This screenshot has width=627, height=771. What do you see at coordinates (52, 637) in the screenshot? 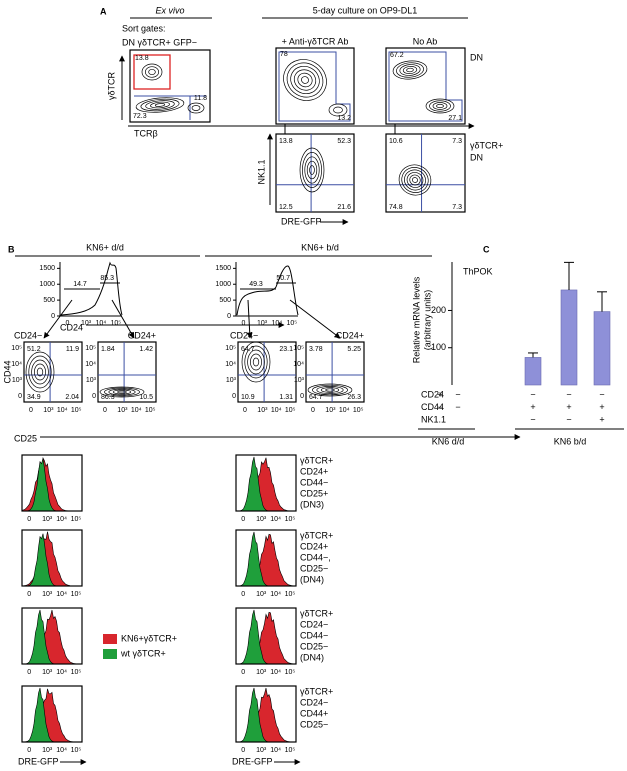
I see `histogram-red` at bounding box center [52, 637].